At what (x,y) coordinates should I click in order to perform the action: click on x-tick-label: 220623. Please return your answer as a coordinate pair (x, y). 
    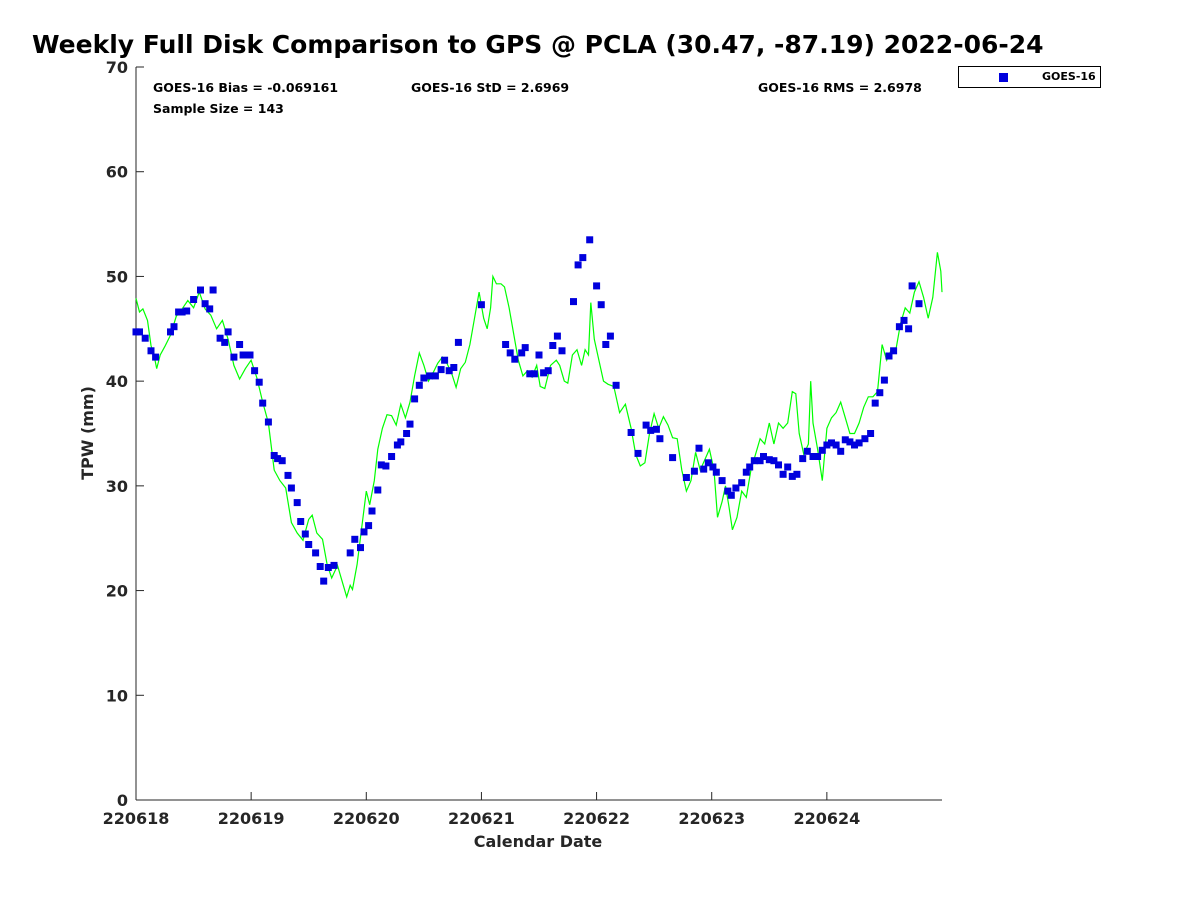
    Looking at the image, I should click on (711, 818).